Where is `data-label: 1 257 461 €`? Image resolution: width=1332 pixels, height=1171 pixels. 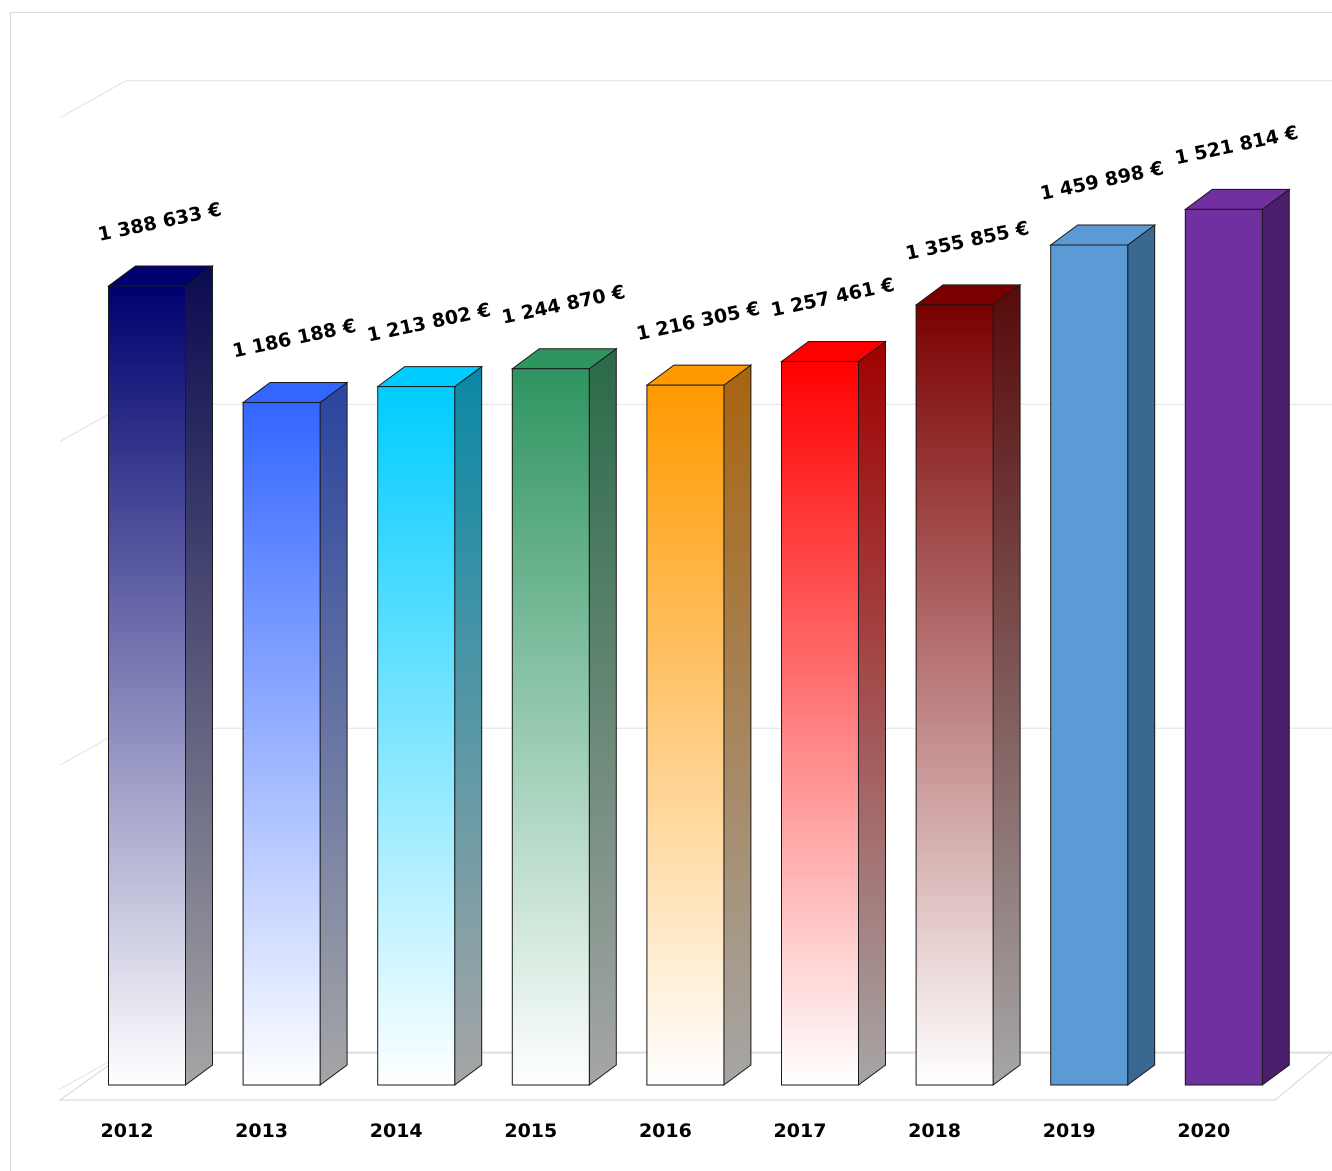
data-label: 1 257 461 € is located at coordinates (832, 298).